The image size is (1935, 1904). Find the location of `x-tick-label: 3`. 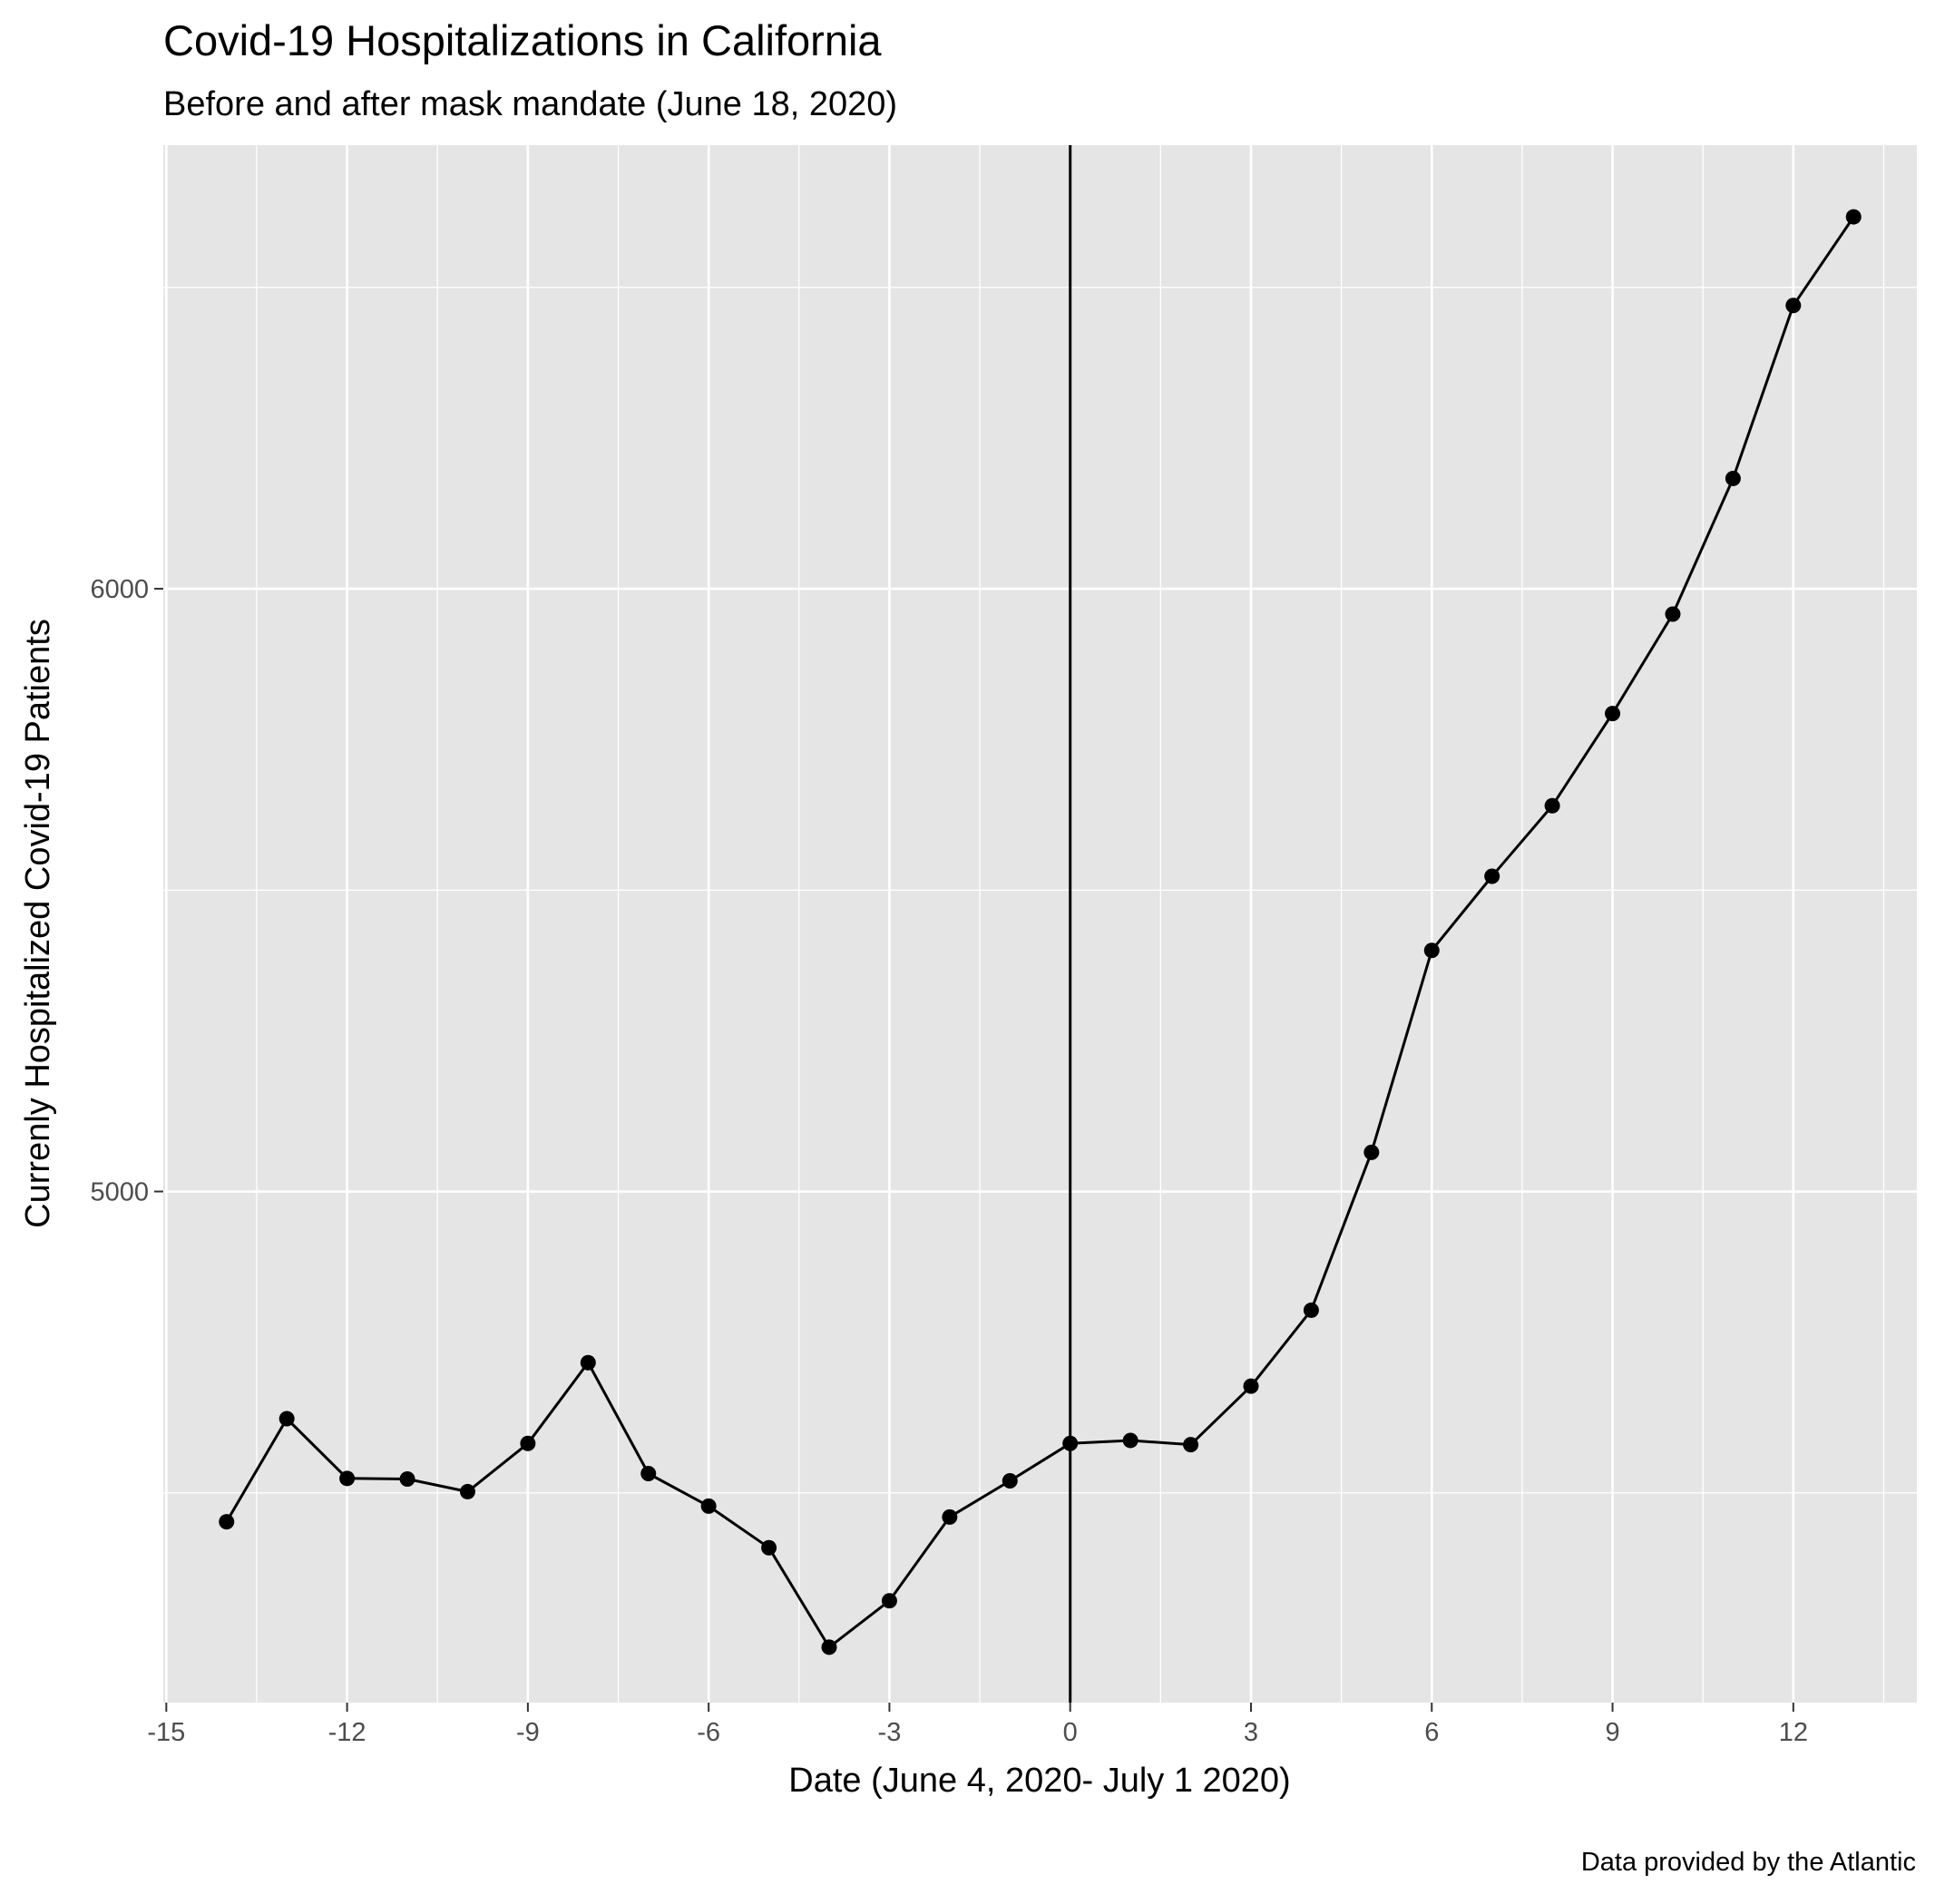

x-tick-label: 3 is located at coordinates (1251, 1733).